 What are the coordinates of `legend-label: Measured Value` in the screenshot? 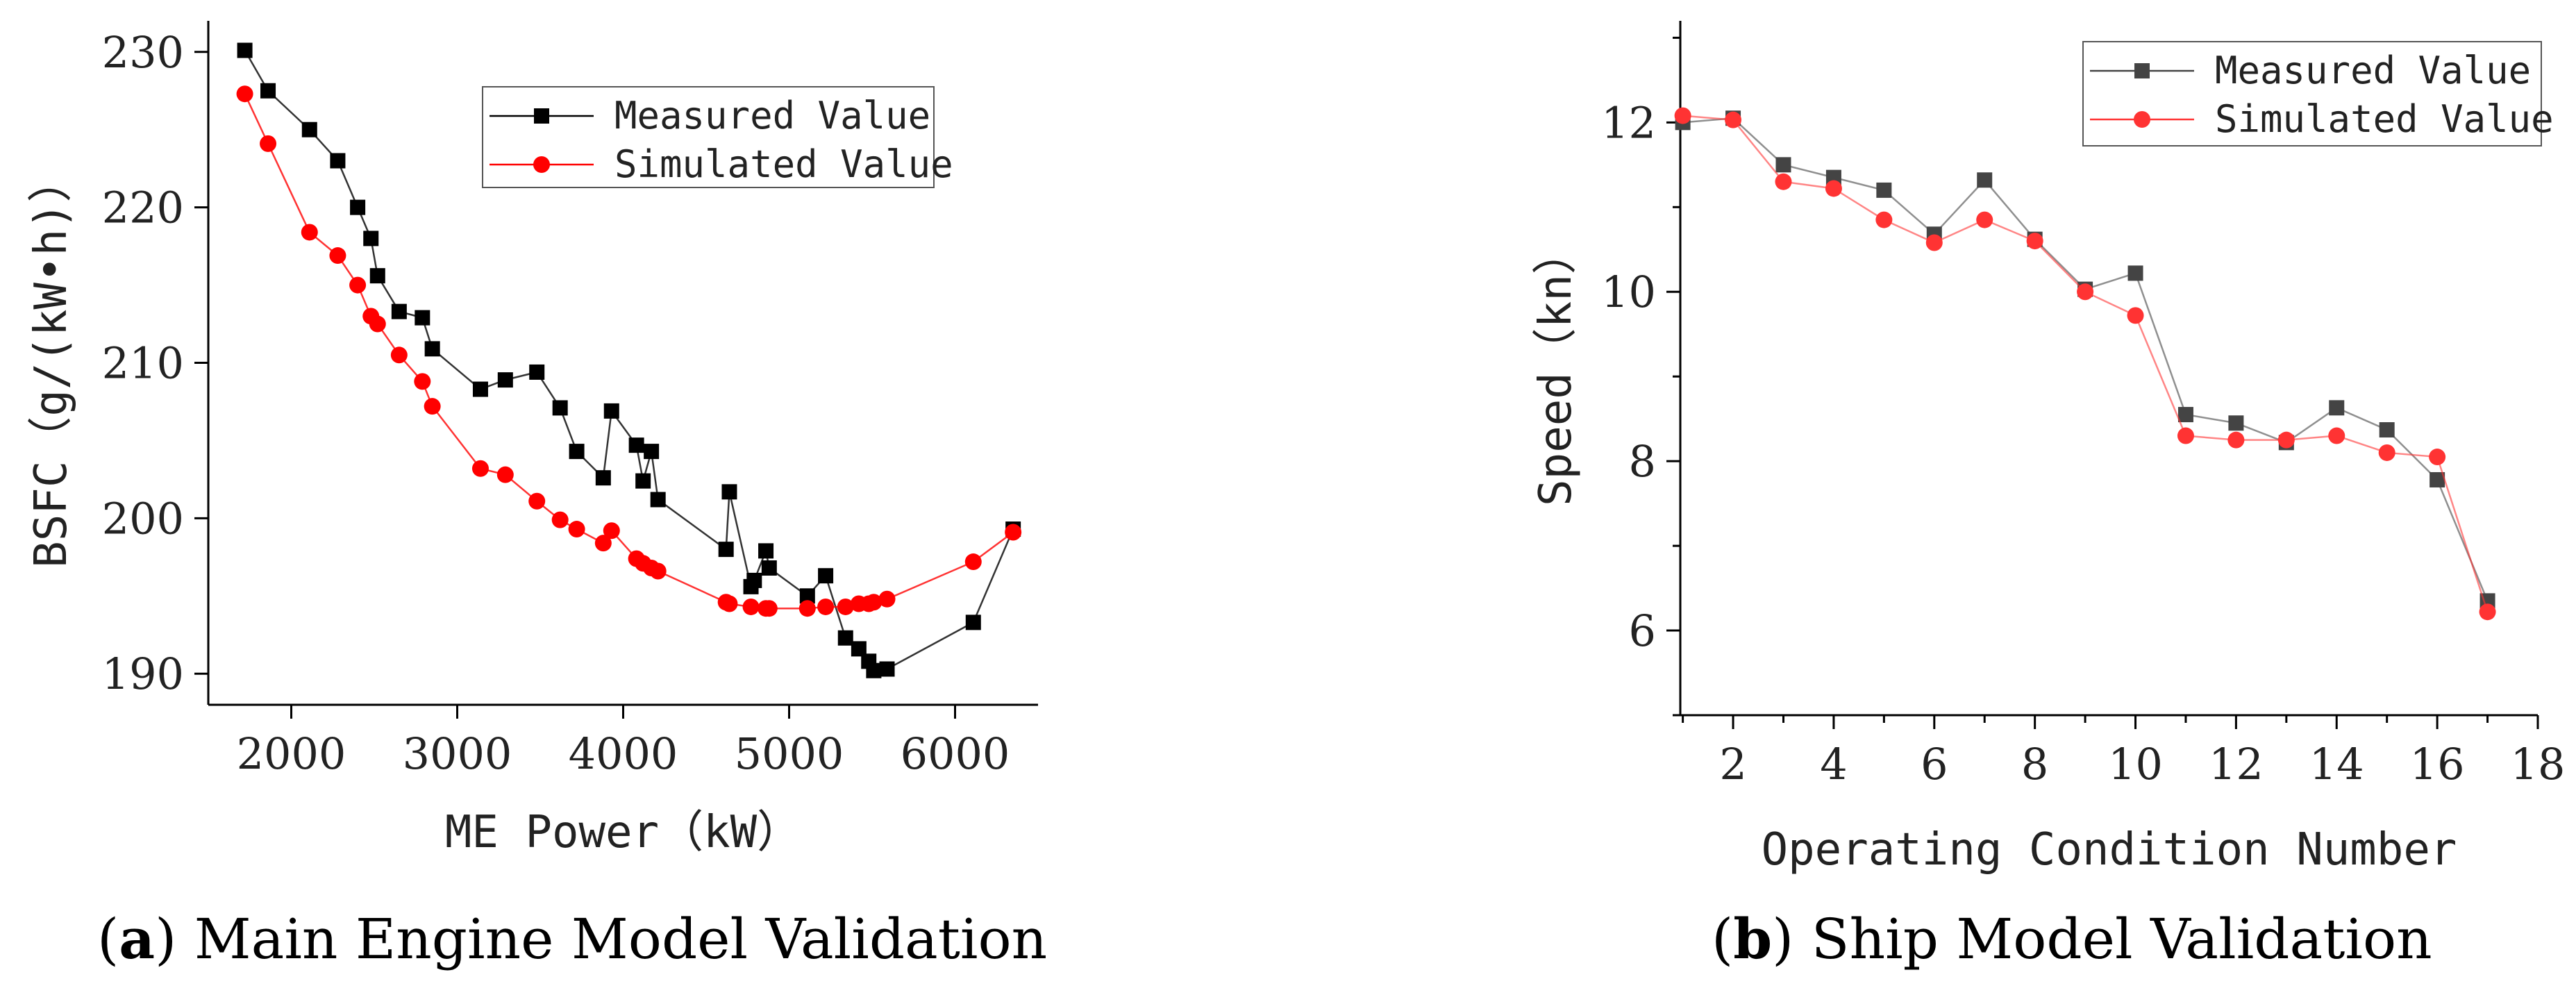 It's located at (2373, 70).